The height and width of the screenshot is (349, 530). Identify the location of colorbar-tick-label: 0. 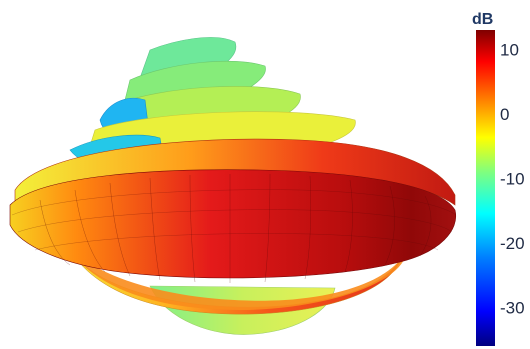
(504, 114).